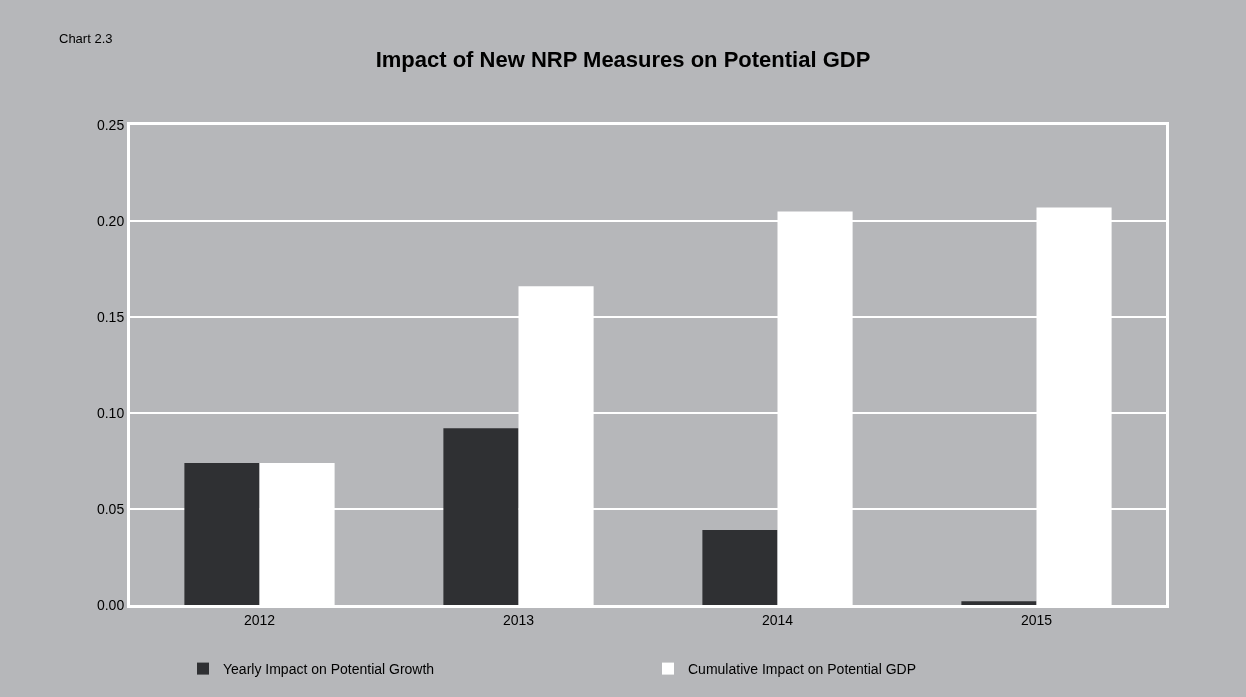 Image resolution: width=1246 pixels, height=697 pixels. Describe the element at coordinates (110, 316) in the screenshot. I see `y-tick-label: 0.15` at that location.